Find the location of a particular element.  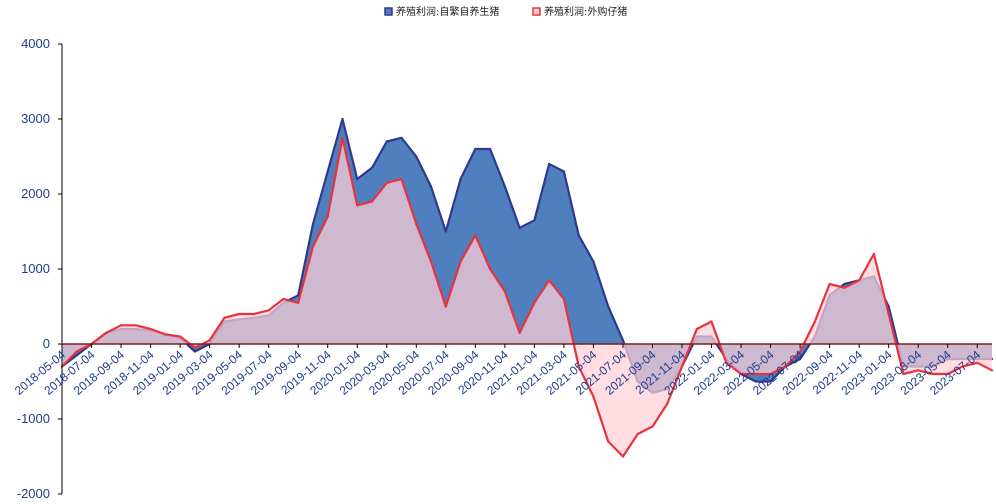

y-tick-label: 1000 is located at coordinates (35, 268).